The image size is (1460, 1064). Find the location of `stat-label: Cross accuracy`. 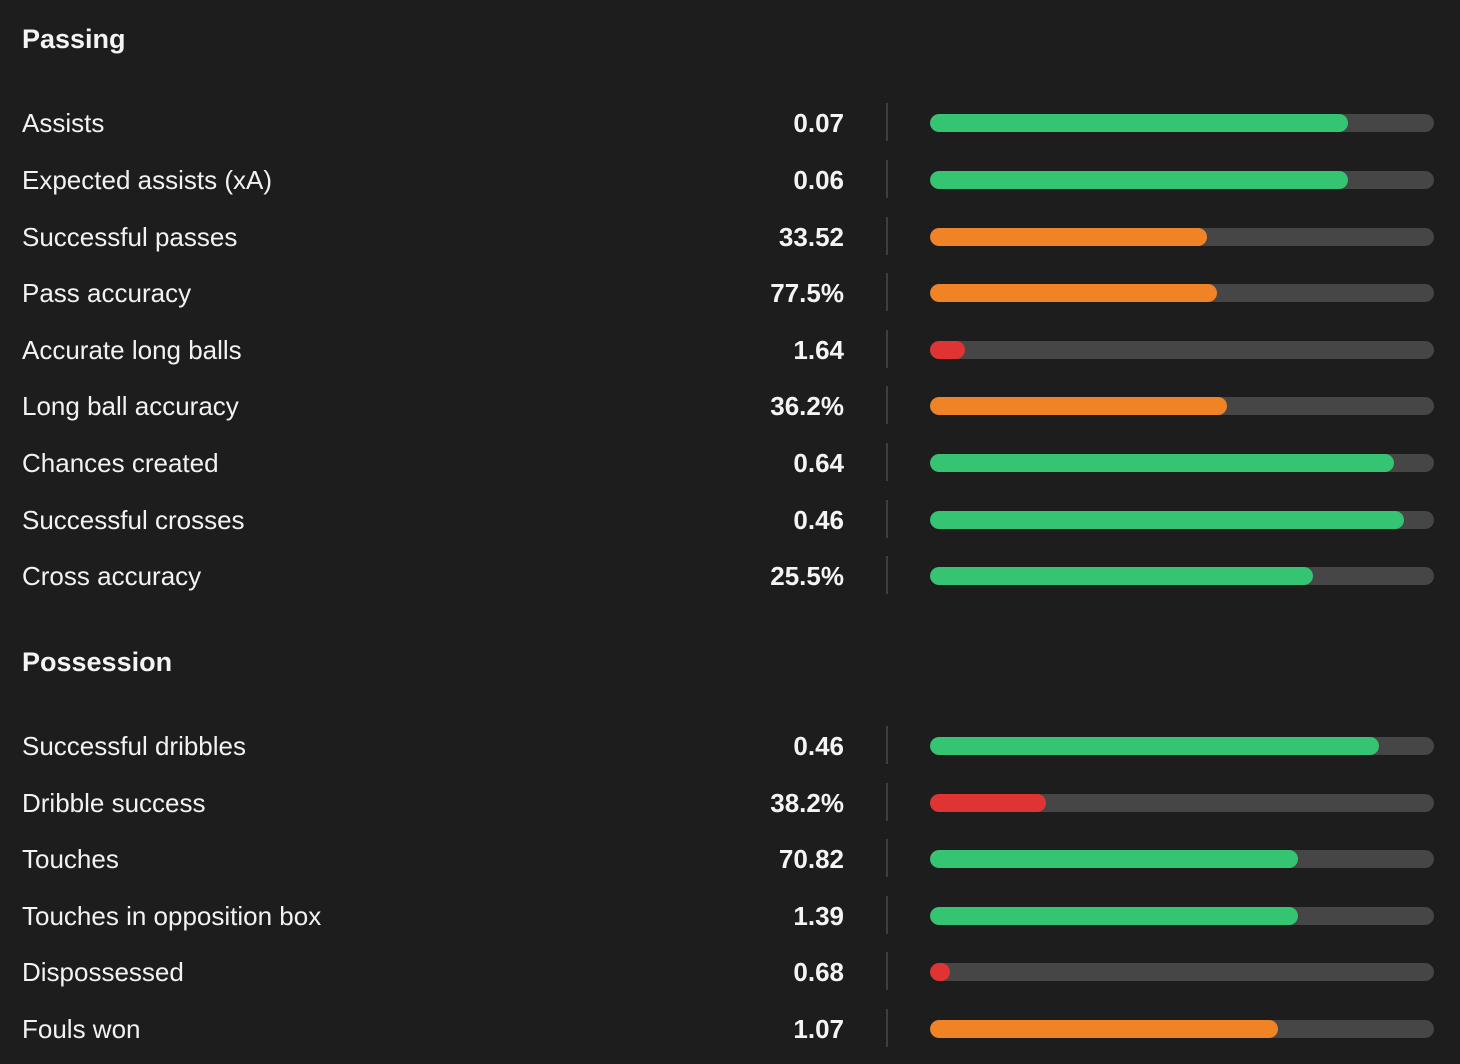

stat-label: Cross accuracy is located at coordinates (112, 576).